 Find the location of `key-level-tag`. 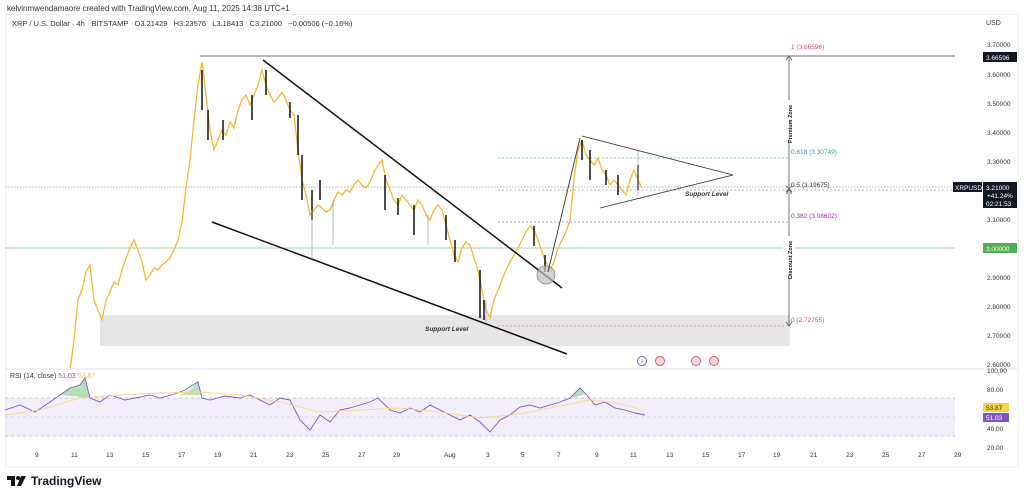

key-level-tag is located at coordinates (1000, 248).